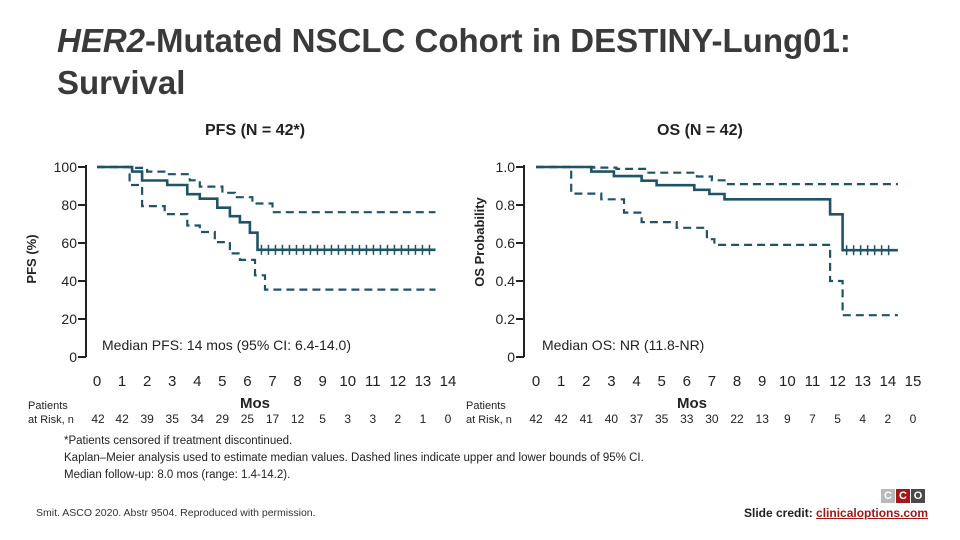 This screenshot has height=540, width=960. Describe the element at coordinates (918, 496) in the screenshot. I see `logo-letter: O` at that location.